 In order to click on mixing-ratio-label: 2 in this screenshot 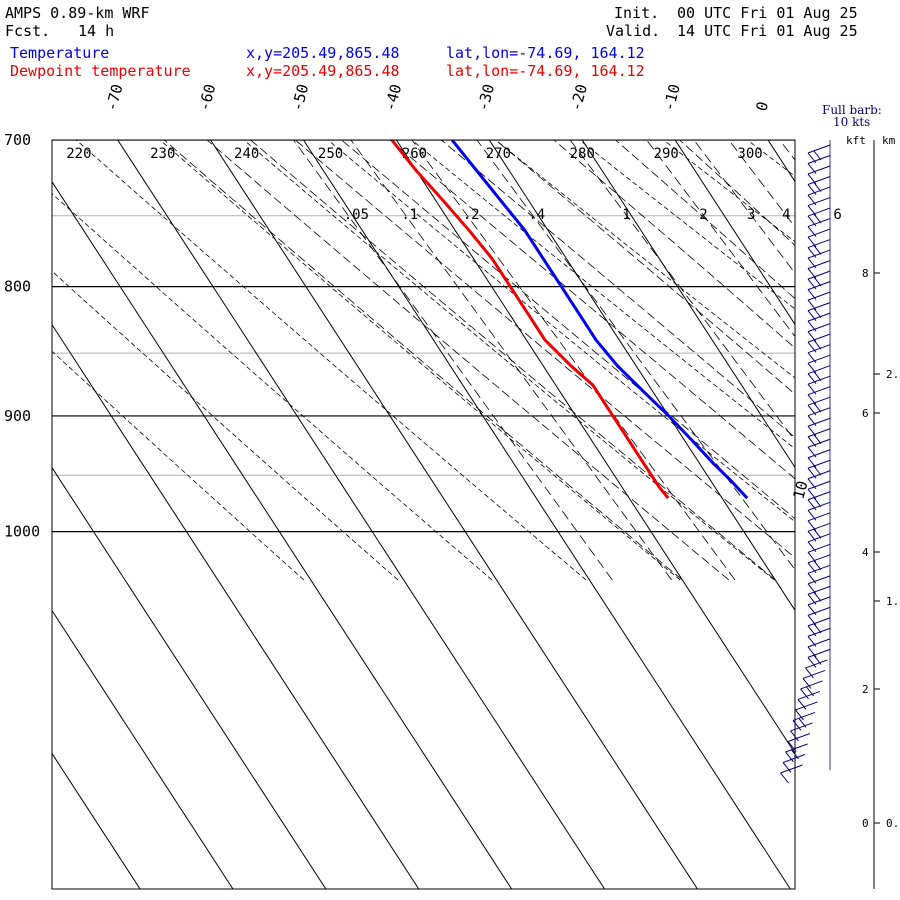, I will do `click(703, 215)`.